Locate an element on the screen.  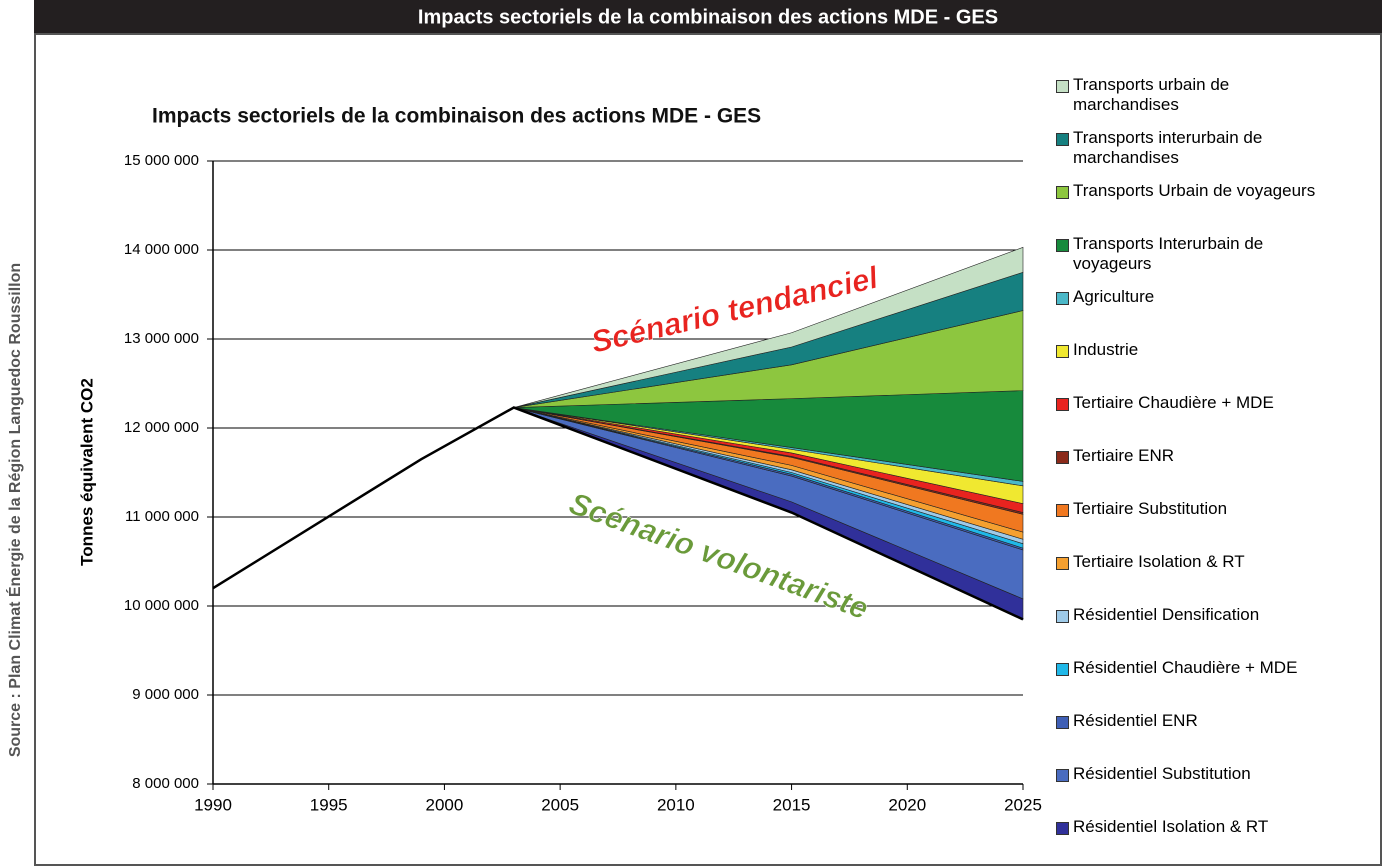
legend-entry: Tertiaire Chaudière + MDE is located at coordinates (1192, 403).